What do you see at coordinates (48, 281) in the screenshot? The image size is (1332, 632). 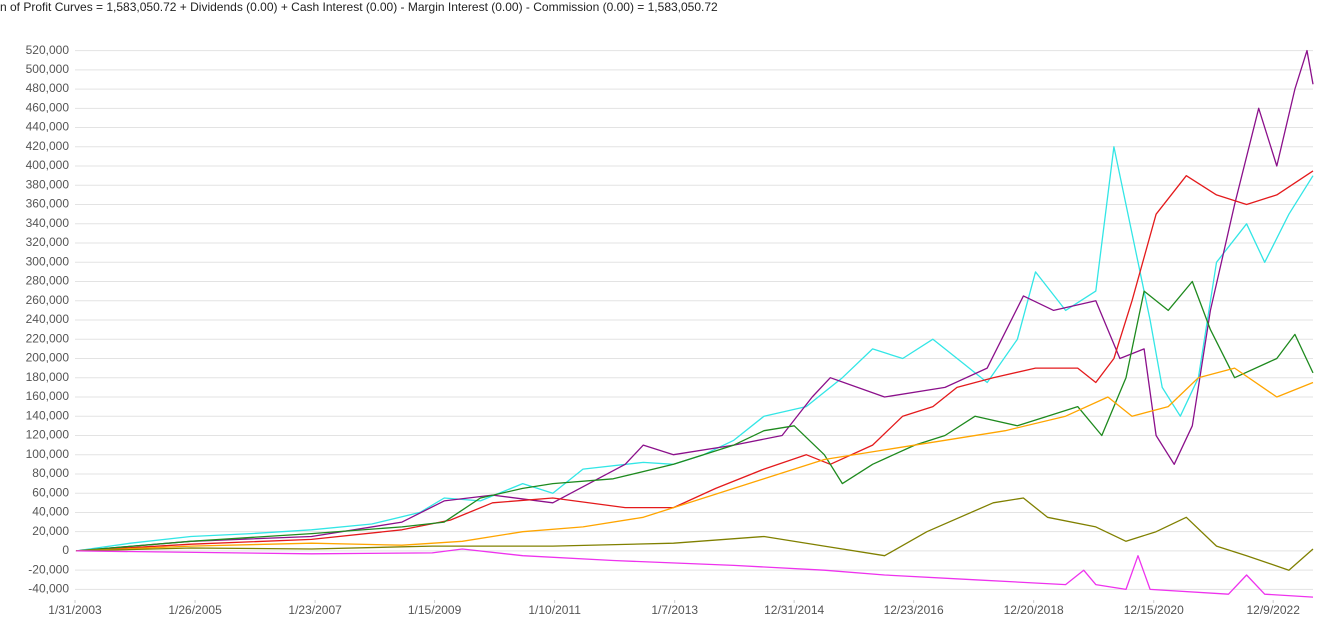 I see `y-tick-label: 280,000` at bounding box center [48, 281].